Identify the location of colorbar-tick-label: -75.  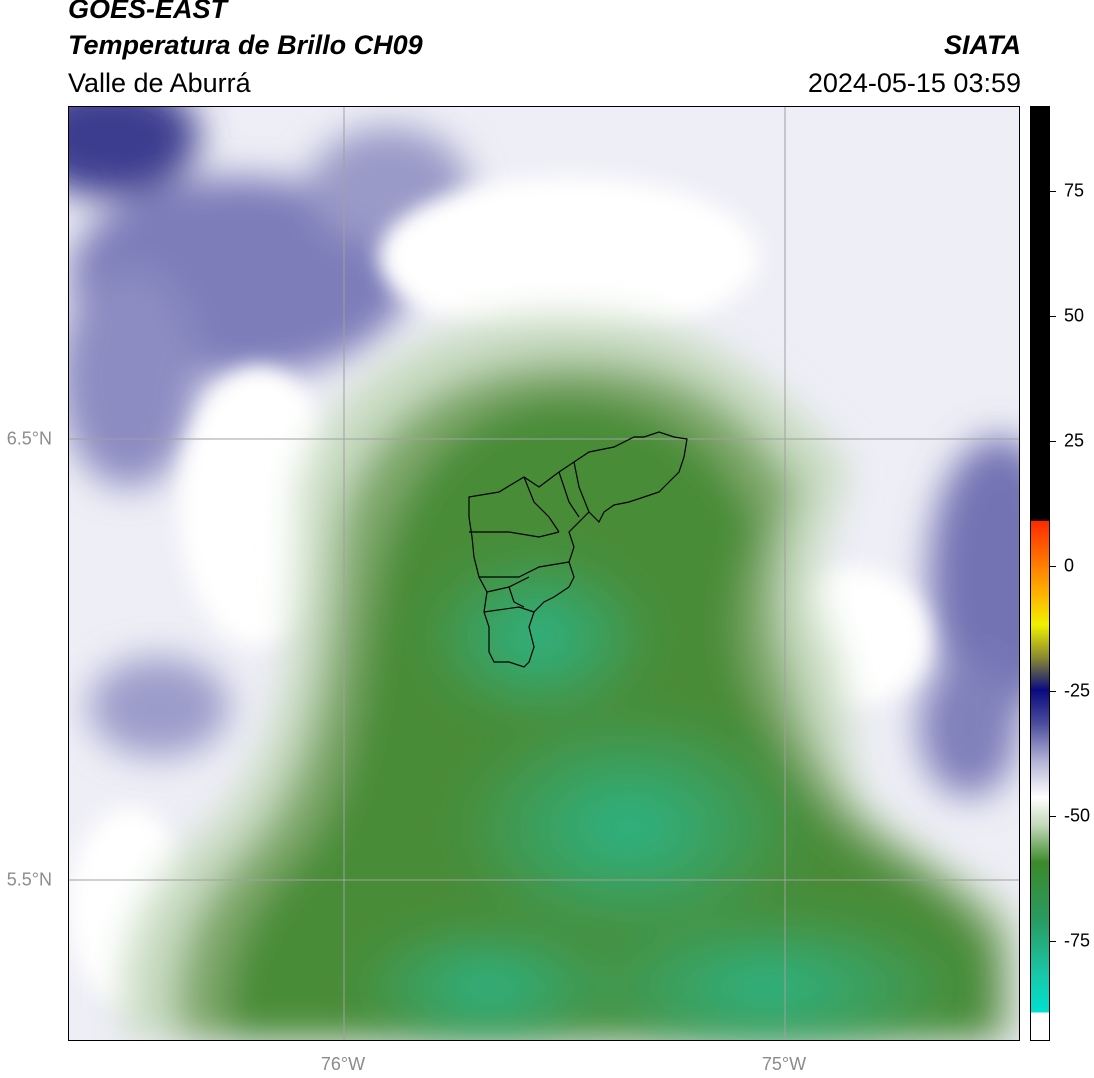
(1077, 940).